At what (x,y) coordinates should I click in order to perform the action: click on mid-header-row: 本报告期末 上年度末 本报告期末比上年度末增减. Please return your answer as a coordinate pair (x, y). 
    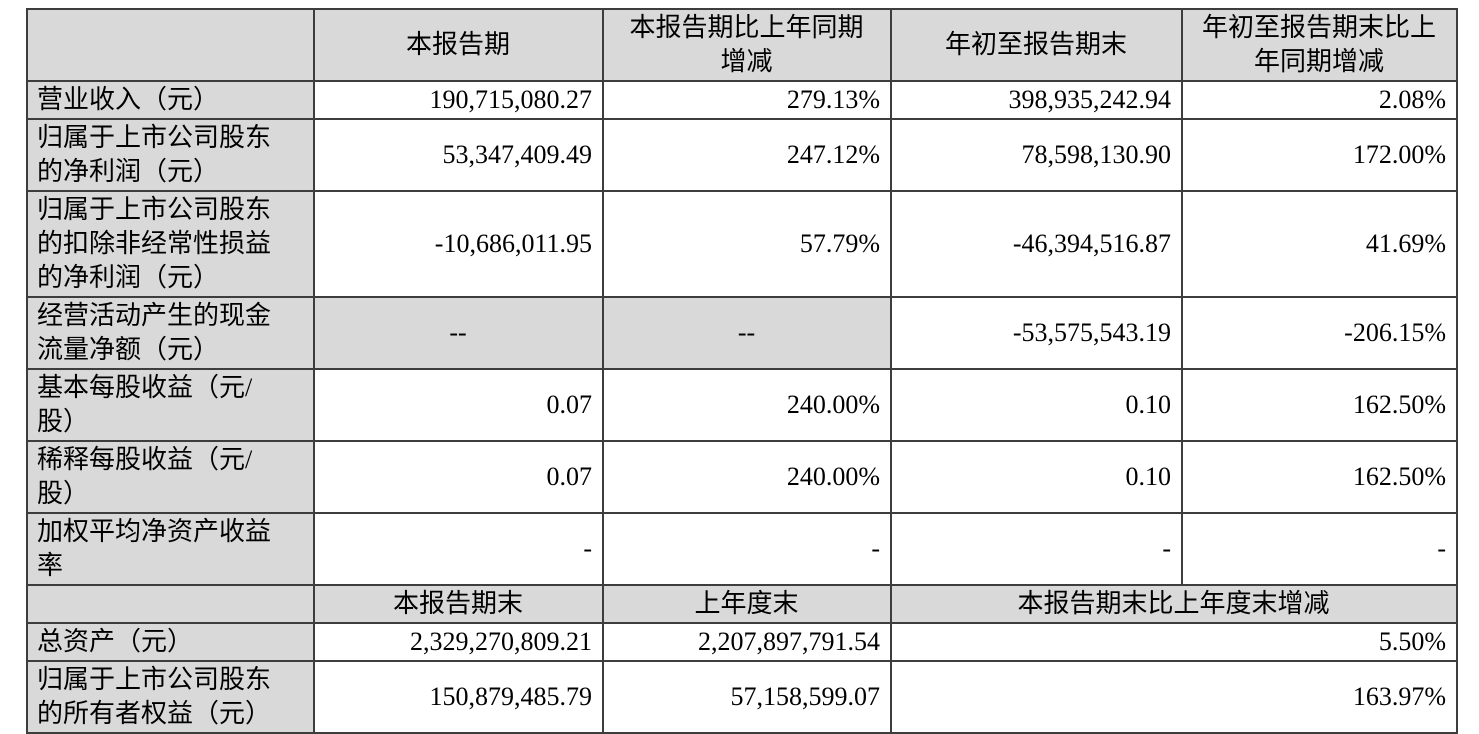
    Looking at the image, I should click on (742, 604).